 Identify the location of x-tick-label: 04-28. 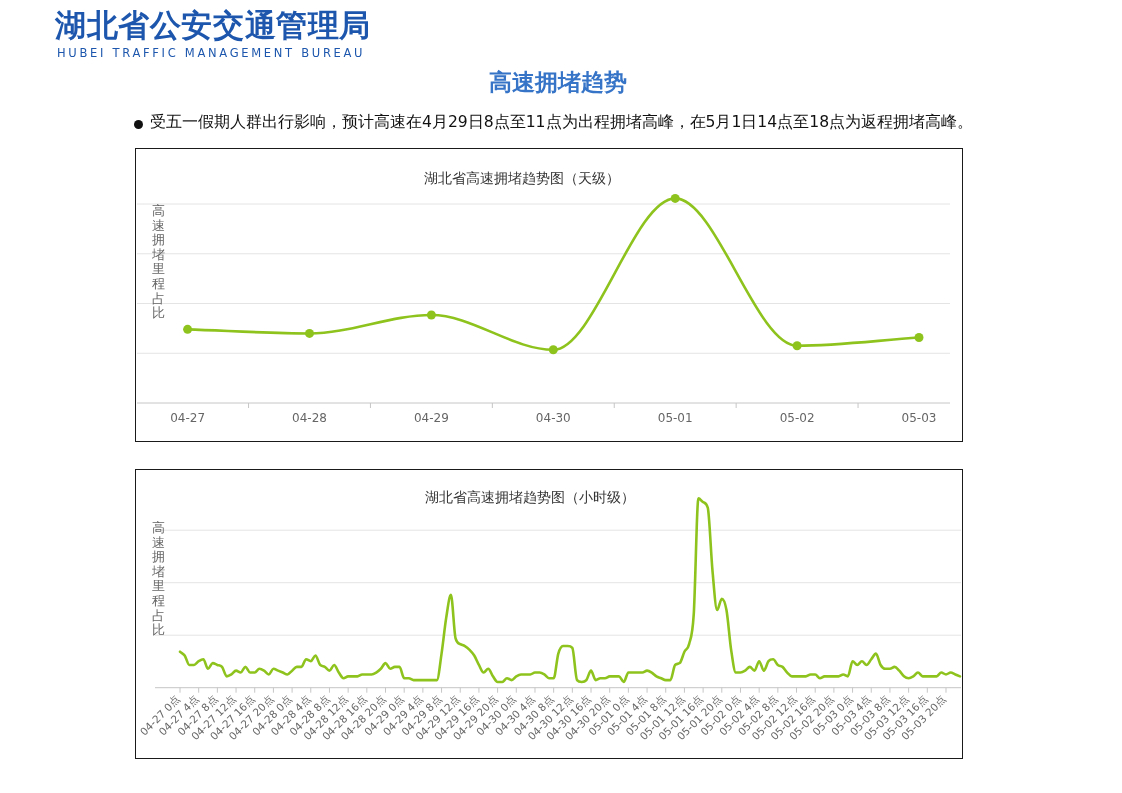
(309, 418).